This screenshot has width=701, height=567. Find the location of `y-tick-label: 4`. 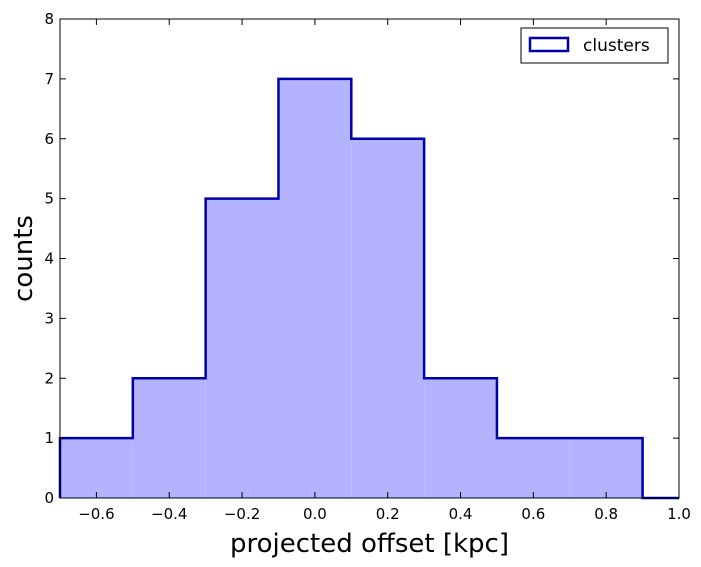

y-tick-label: 4 is located at coordinates (49, 259).